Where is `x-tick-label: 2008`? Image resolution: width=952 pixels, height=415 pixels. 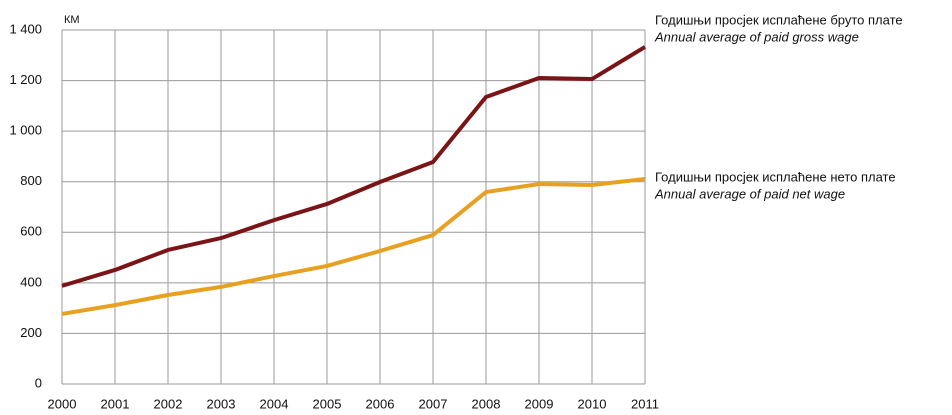 x-tick-label: 2008 is located at coordinates (486, 403).